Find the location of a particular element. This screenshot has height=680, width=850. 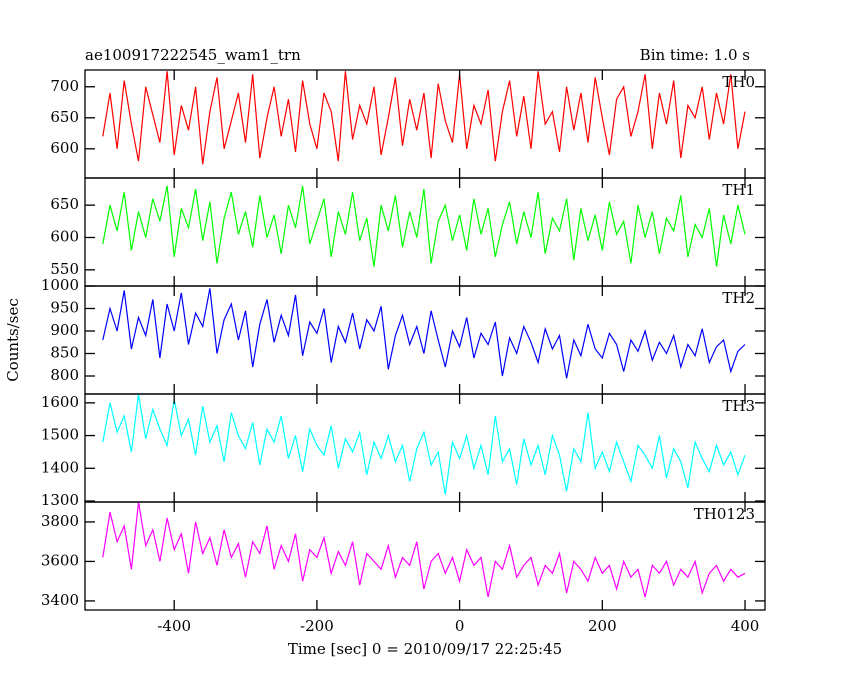

chart-subtitle: Bin time: 1.0 s is located at coordinates (695, 55).